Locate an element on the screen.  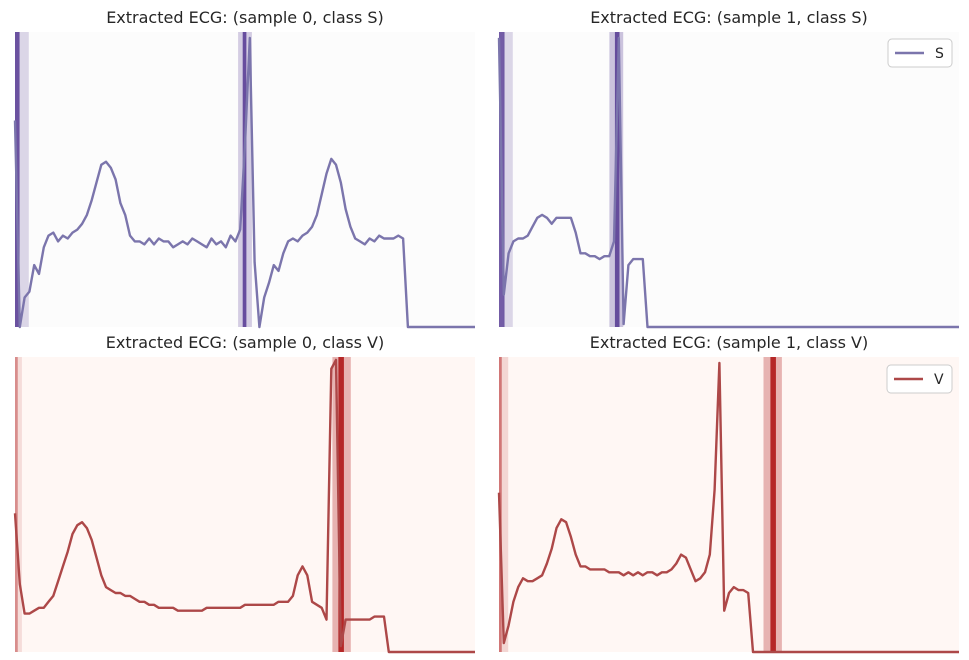
chart-title: Extracted ECG: (sample 0, class S) is located at coordinates (245, 17).